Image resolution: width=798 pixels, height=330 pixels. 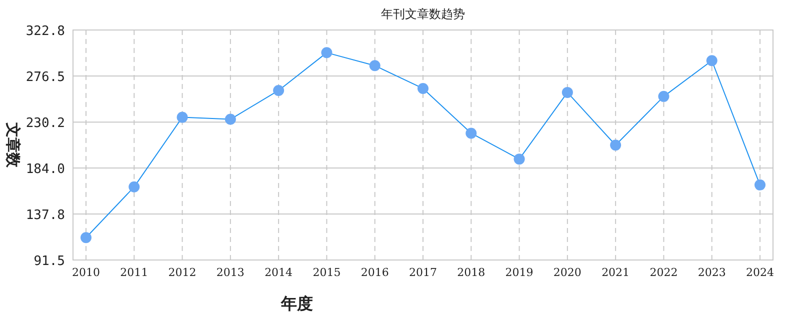 I want to click on y-tick-label: 184.0, so click(x=45, y=170).